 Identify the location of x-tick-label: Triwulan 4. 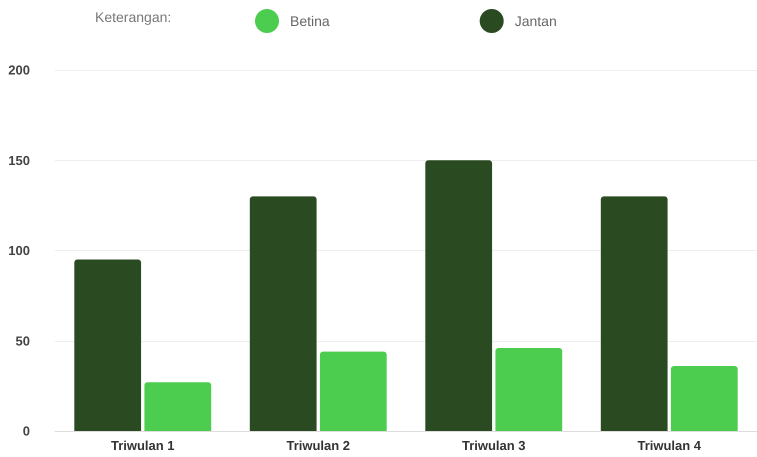
(669, 445).